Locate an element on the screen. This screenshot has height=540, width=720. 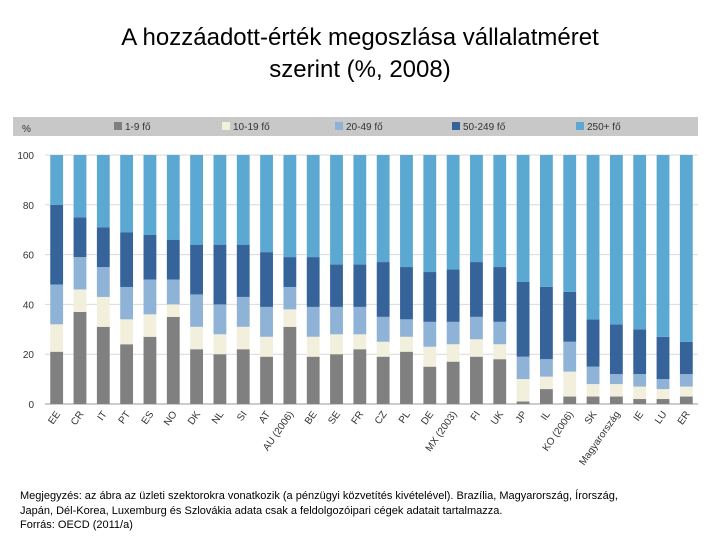
bar-segment-se-s2 is located at coordinates (336, 344).